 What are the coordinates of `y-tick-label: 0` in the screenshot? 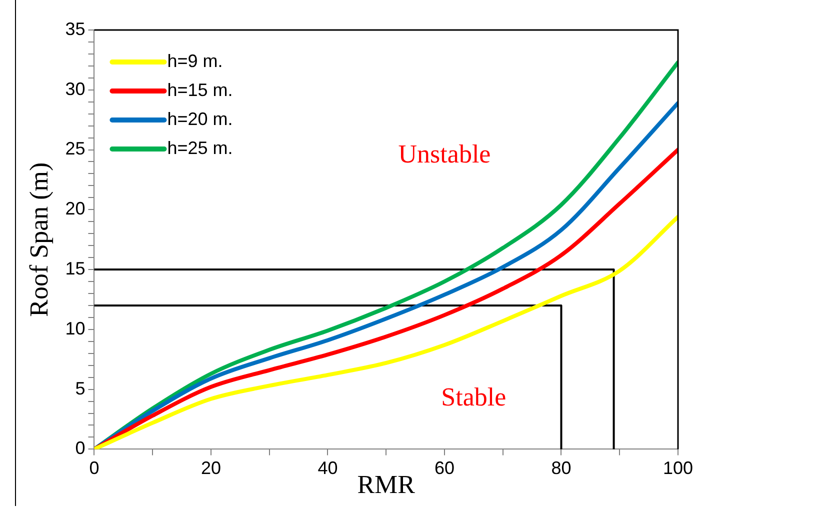 It's located at (80, 448).